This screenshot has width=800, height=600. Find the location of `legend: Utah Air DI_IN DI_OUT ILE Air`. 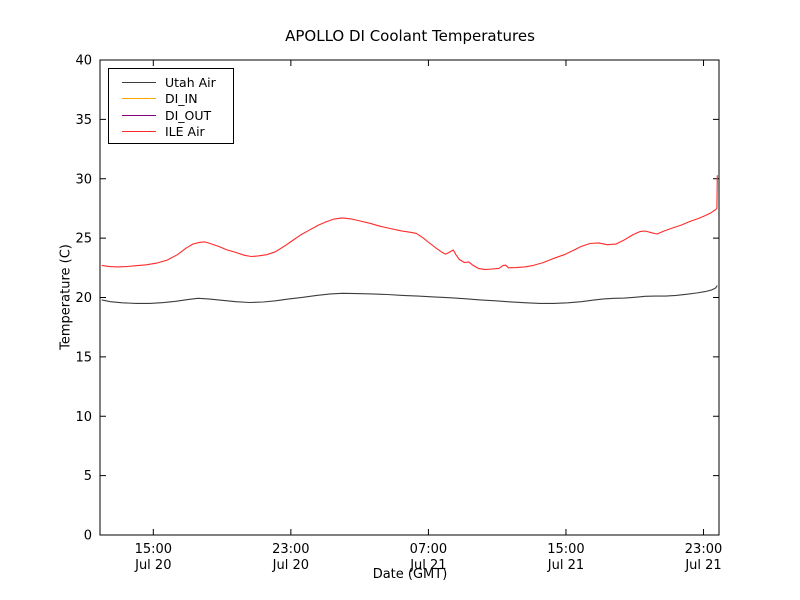

legend: Utah Air DI_IN DI_OUT ILE Air is located at coordinates (171, 106).